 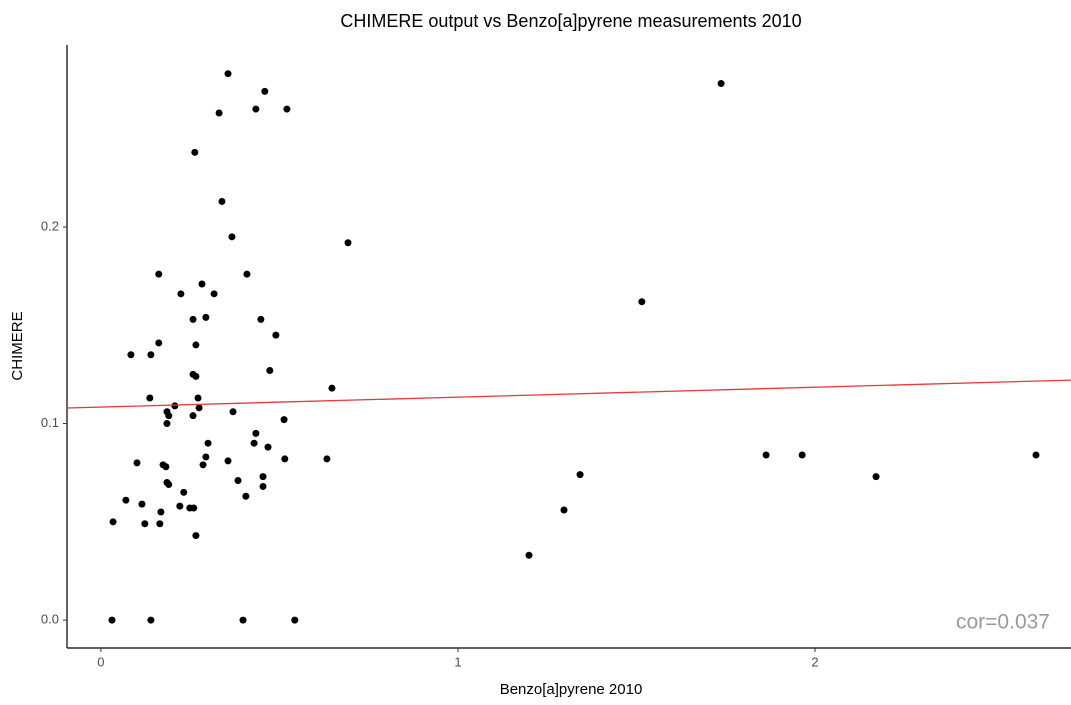 What do you see at coordinates (50, 619) in the screenshot?
I see `y-tick-label: 0.0` at bounding box center [50, 619].